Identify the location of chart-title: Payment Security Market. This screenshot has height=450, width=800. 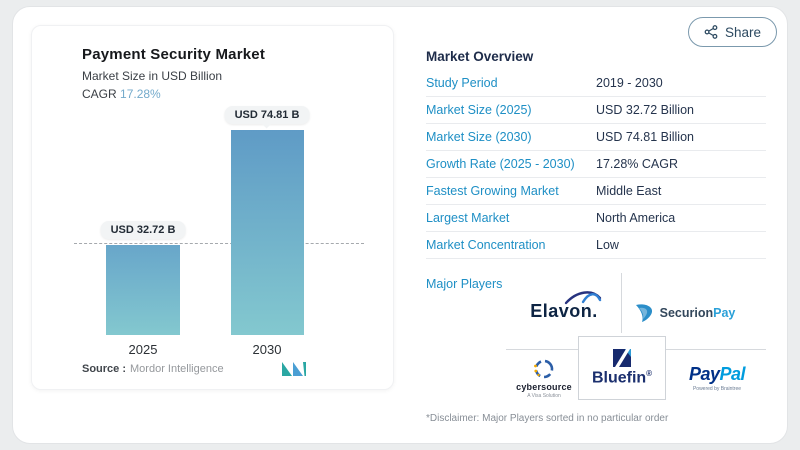
(174, 54).